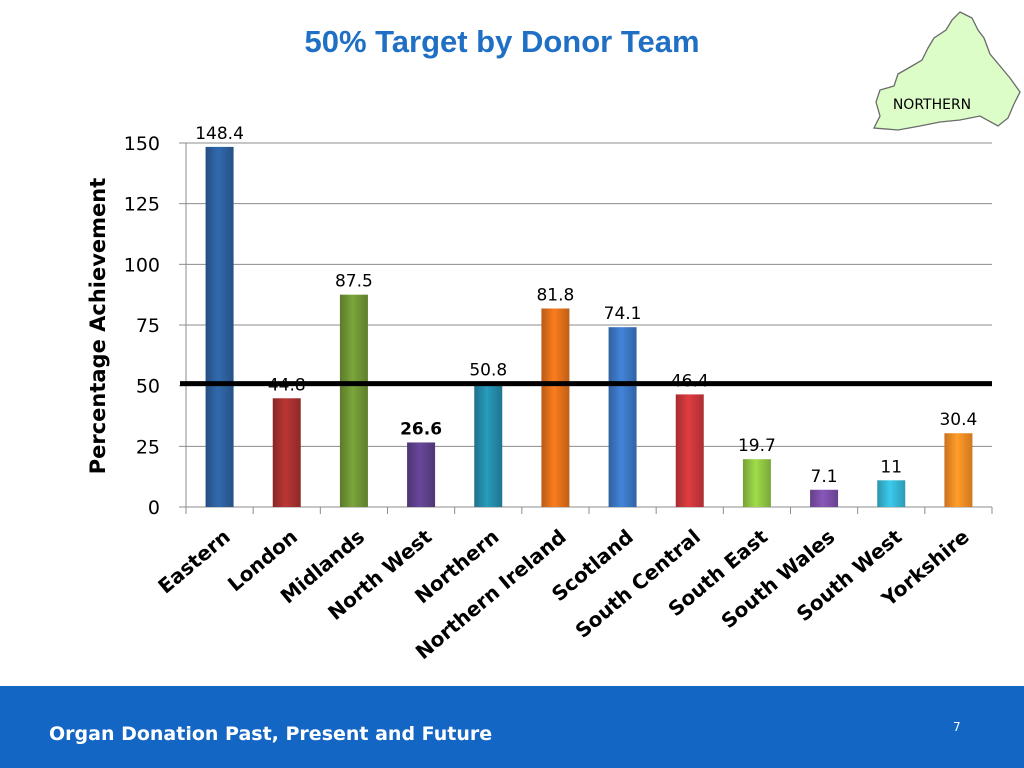 Image resolution: width=1024 pixels, height=768 pixels. What do you see at coordinates (98, 326) in the screenshot?
I see `y-axis-title: Percentage Achievement` at bounding box center [98, 326].